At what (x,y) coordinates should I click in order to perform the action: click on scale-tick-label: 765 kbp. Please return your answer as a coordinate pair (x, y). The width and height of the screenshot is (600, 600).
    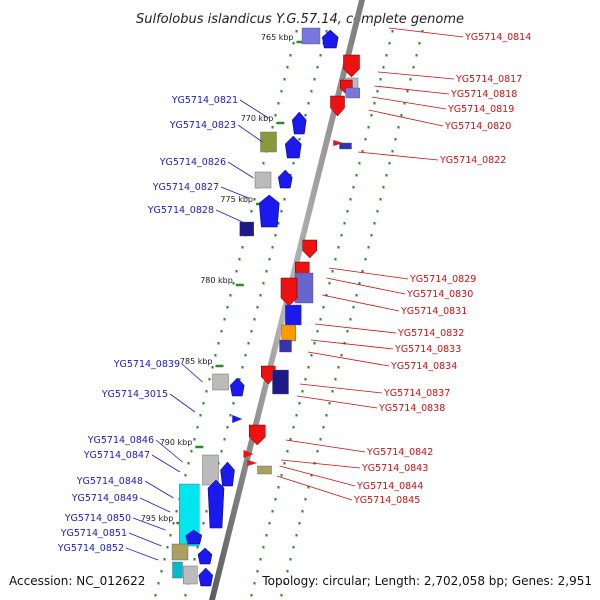
    Looking at the image, I should click on (277, 37).